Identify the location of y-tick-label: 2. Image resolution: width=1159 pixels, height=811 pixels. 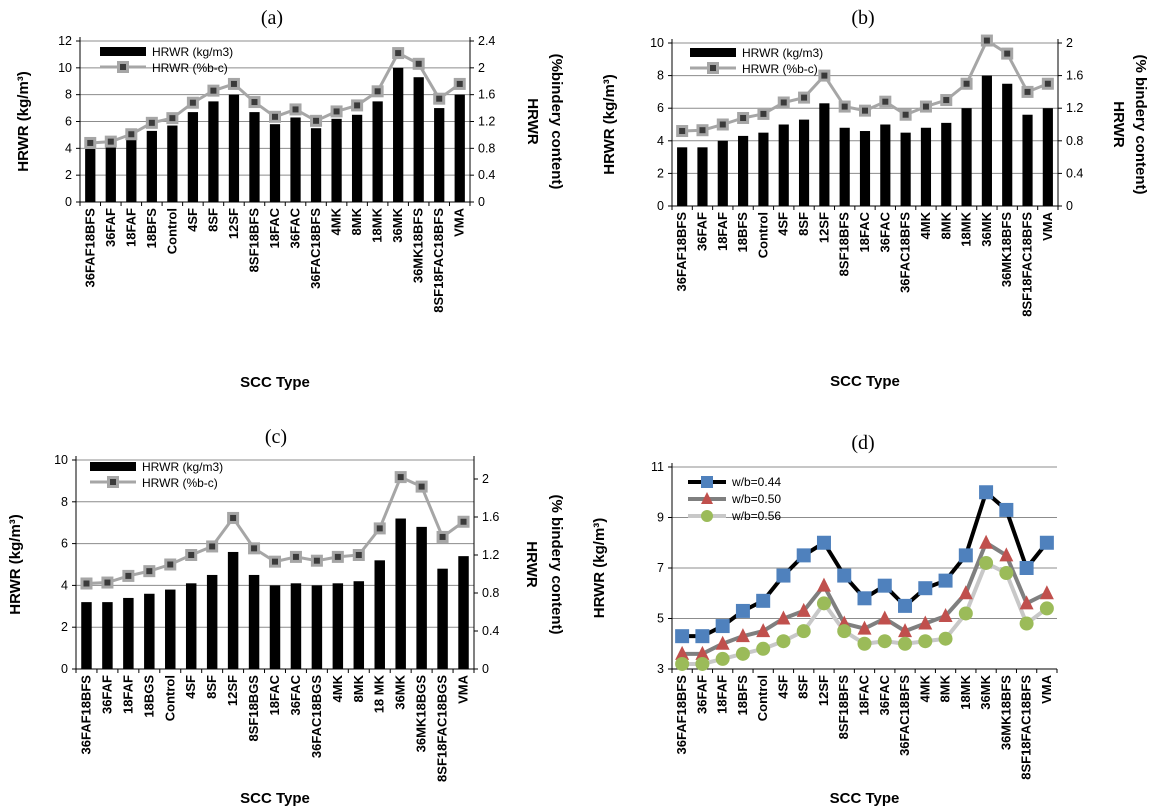
(64, 627).